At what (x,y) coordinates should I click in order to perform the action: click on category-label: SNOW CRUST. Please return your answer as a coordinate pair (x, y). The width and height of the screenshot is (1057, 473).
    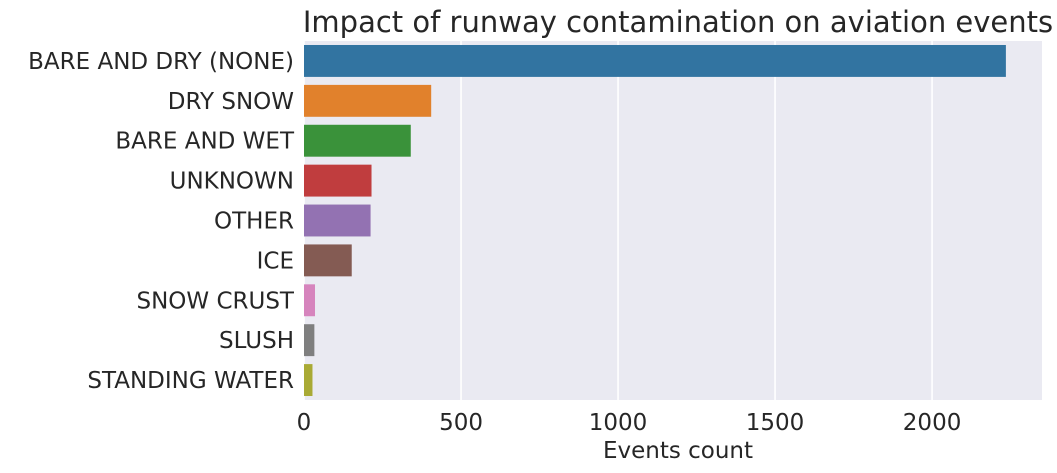
    Looking at the image, I should click on (216, 301).